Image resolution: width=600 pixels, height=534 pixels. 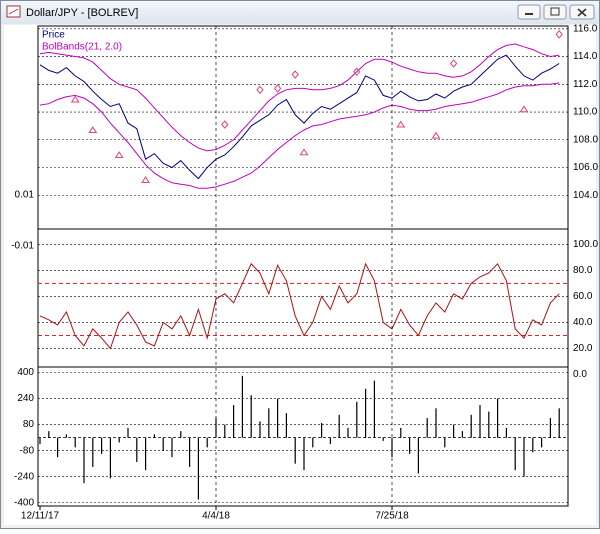 What do you see at coordinates (29, 424) in the screenshot?
I see `y-tick-label: 80` at bounding box center [29, 424].